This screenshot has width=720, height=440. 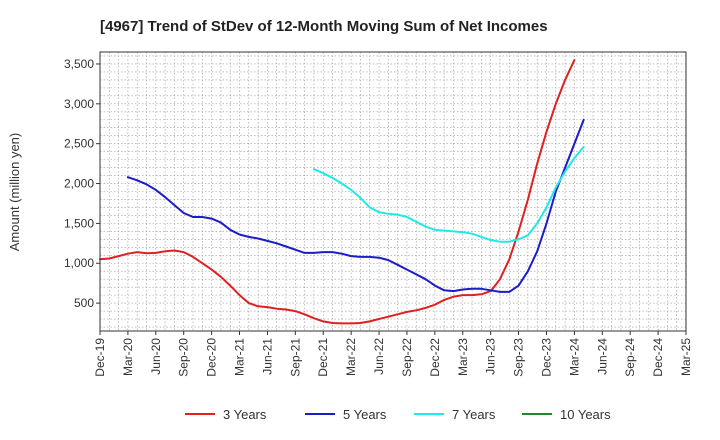 What do you see at coordinates (574, 357) in the screenshot?
I see `x-tick-label: Mar-24` at bounding box center [574, 357].